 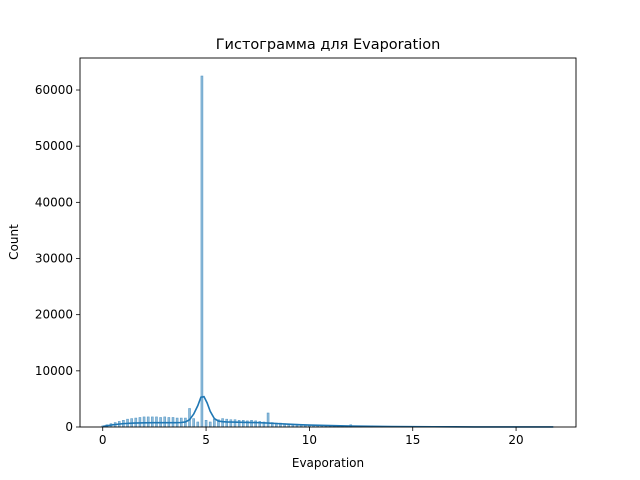 What do you see at coordinates (54, 90) in the screenshot?
I see `y-tick-label: 60000` at bounding box center [54, 90].